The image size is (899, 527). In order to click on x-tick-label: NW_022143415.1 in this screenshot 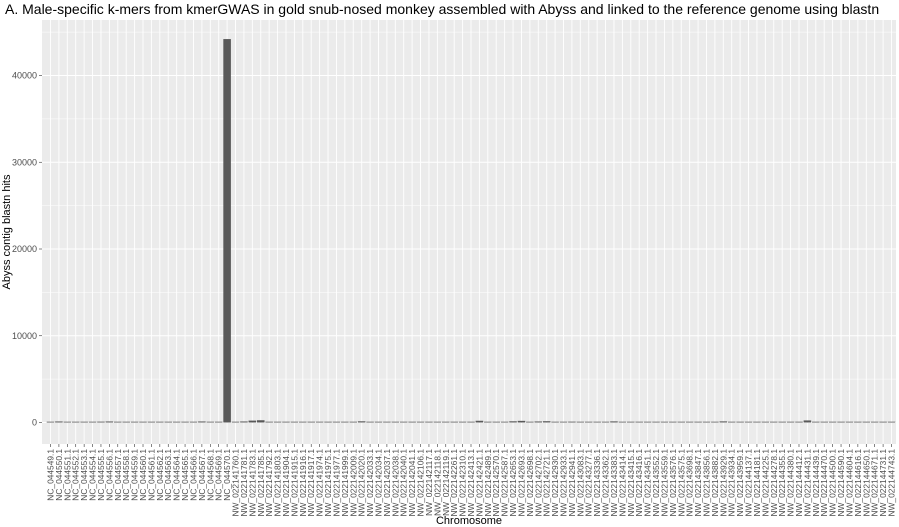, I will do `click(631, 483)`.